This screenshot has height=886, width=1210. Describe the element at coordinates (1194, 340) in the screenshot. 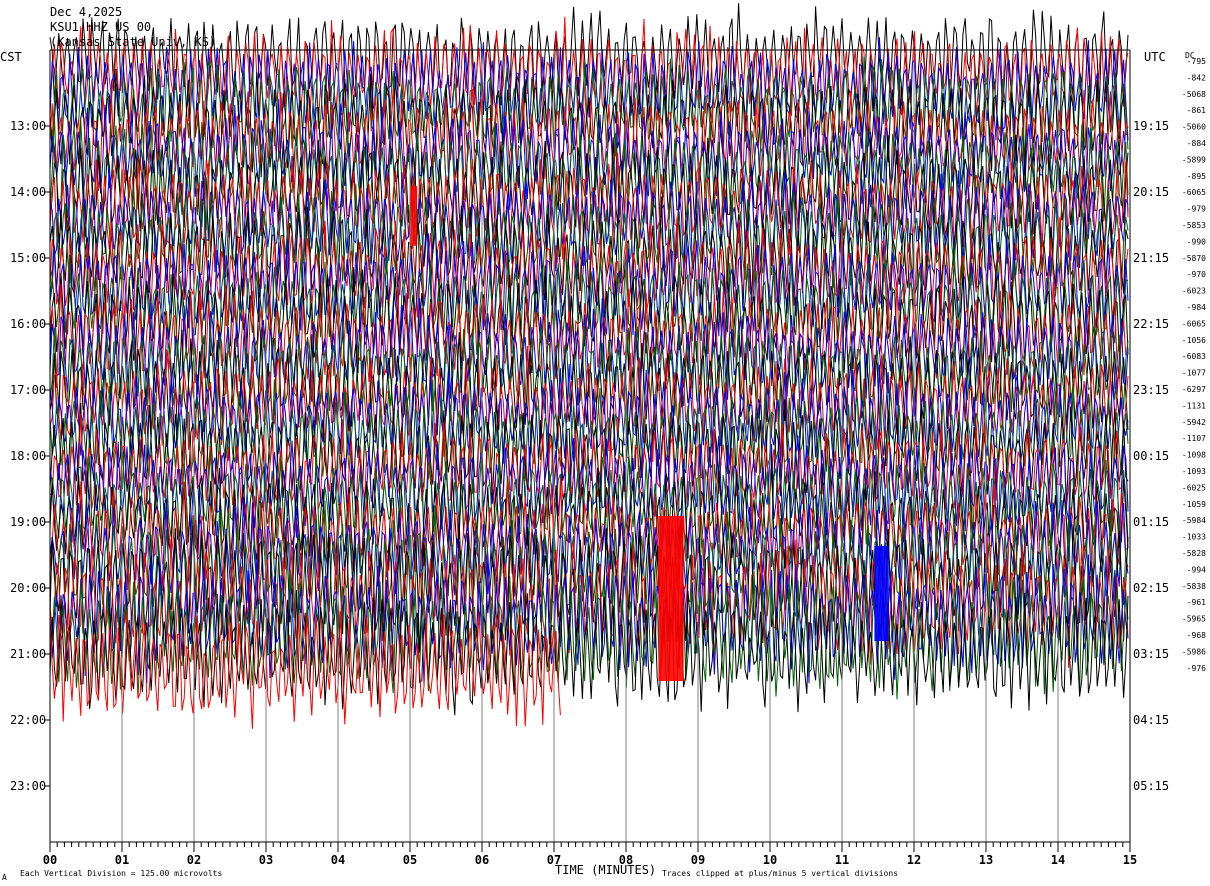

I see `dc-offset-label: -1056` at that location.